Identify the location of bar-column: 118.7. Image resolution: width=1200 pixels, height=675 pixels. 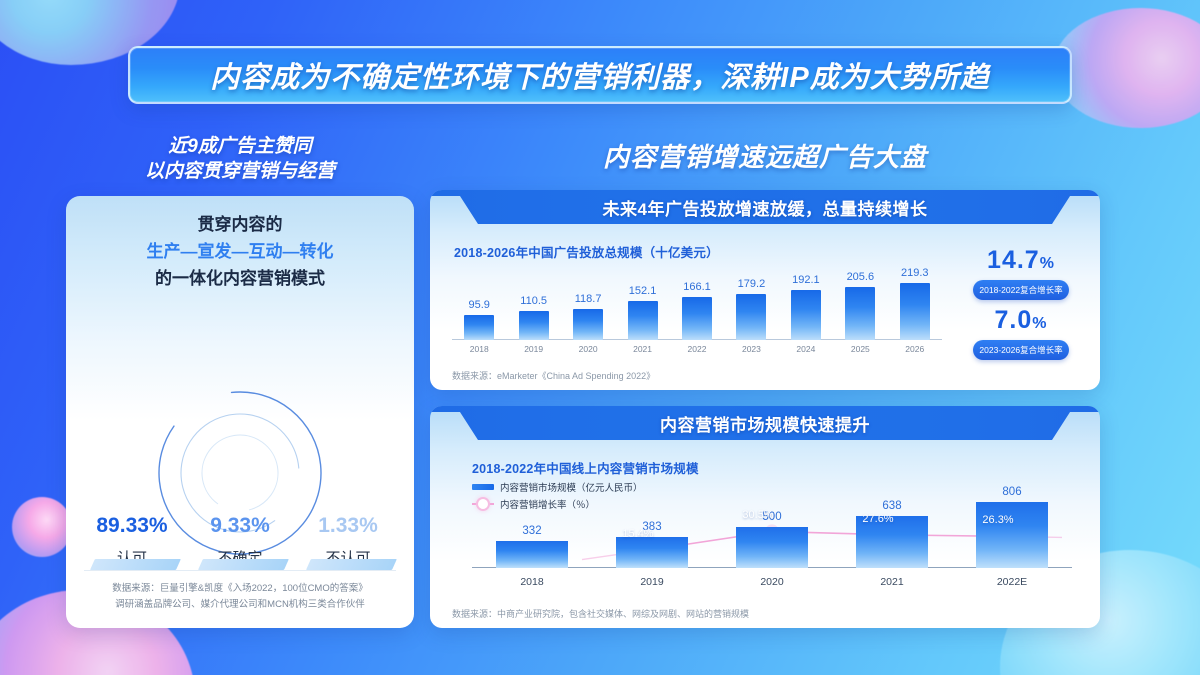
(588, 316).